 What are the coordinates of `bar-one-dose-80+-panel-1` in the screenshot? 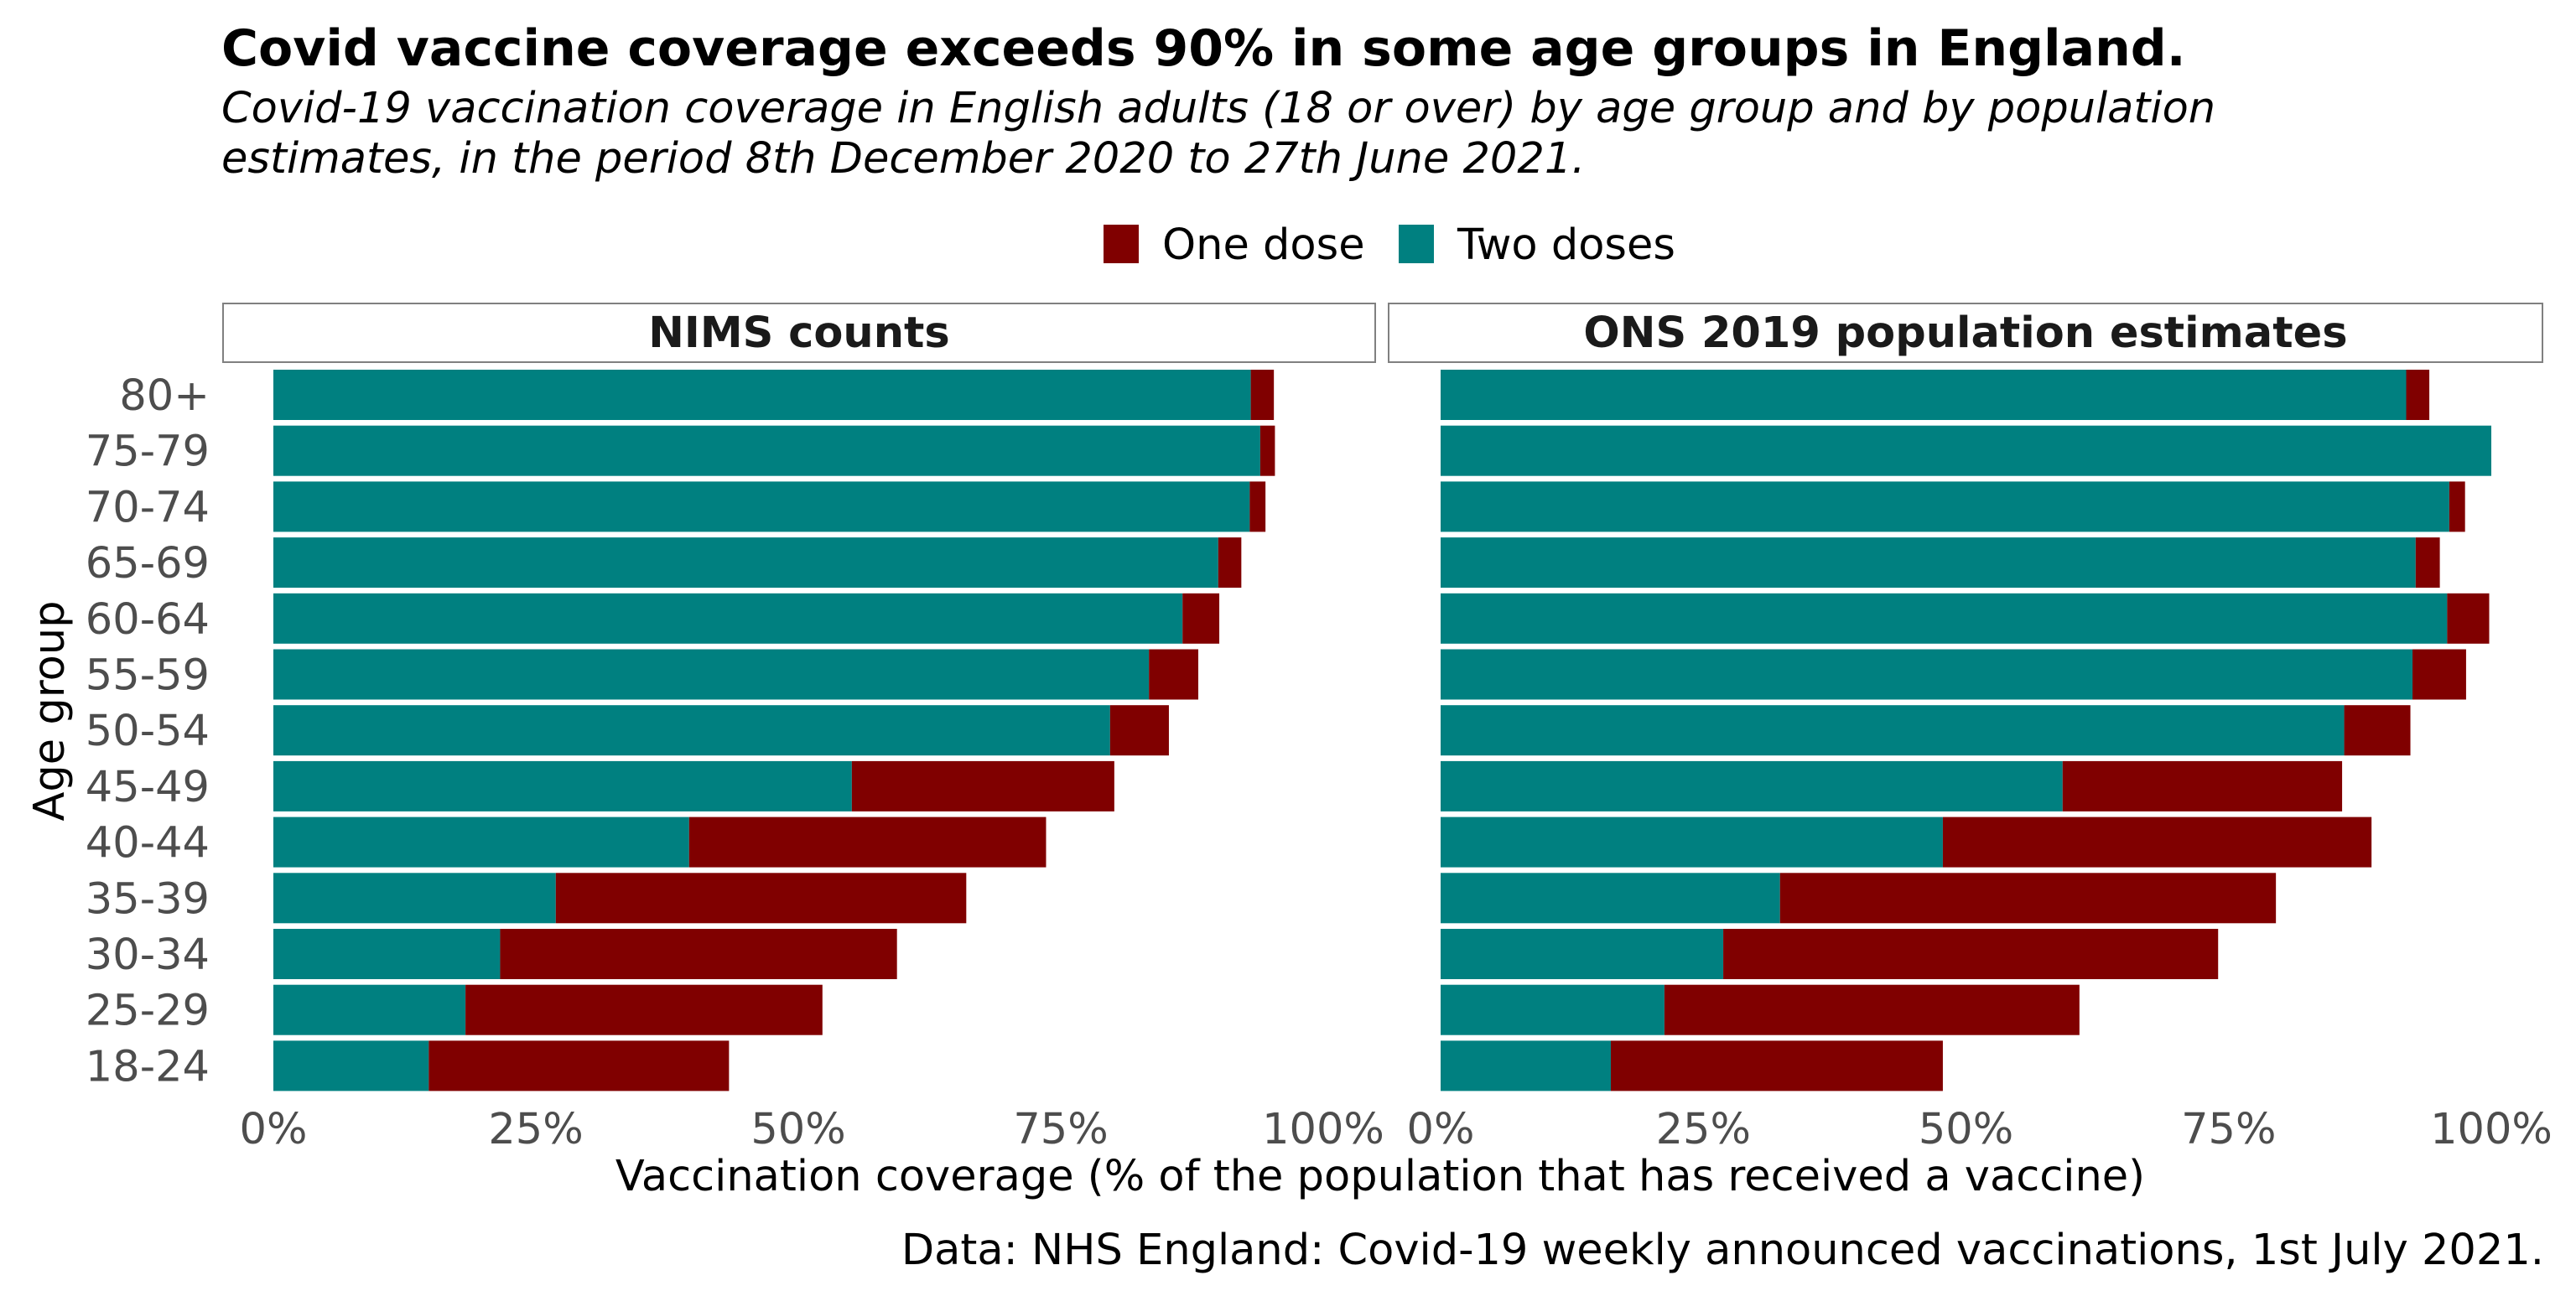 It's located at (1262, 395).